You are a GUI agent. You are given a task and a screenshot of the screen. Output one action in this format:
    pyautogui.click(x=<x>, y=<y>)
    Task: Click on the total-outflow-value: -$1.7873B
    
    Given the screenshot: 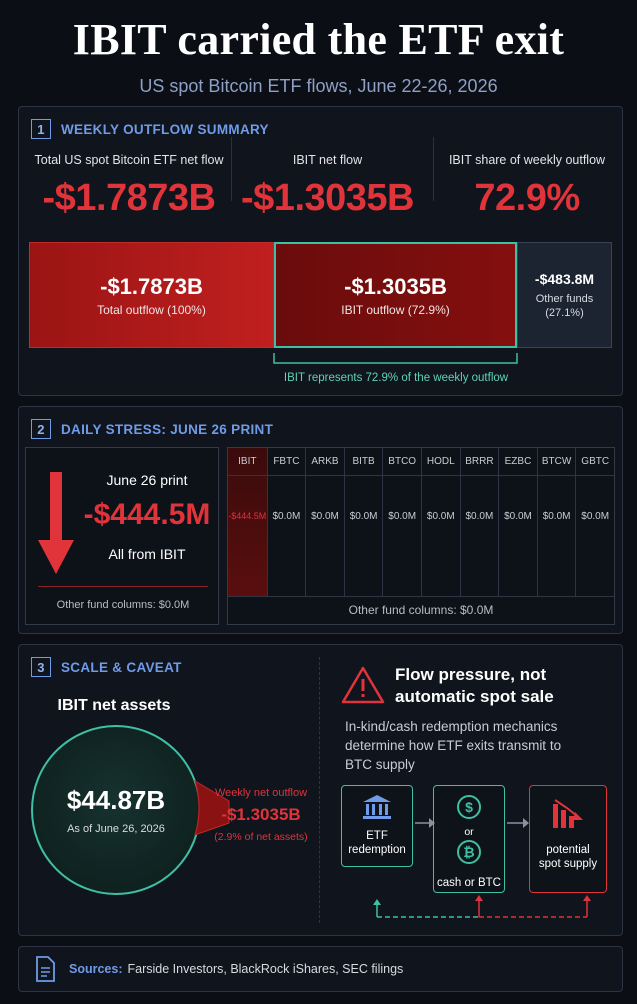 What is the action you would take?
    pyautogui.click(x=151, y=286)
    